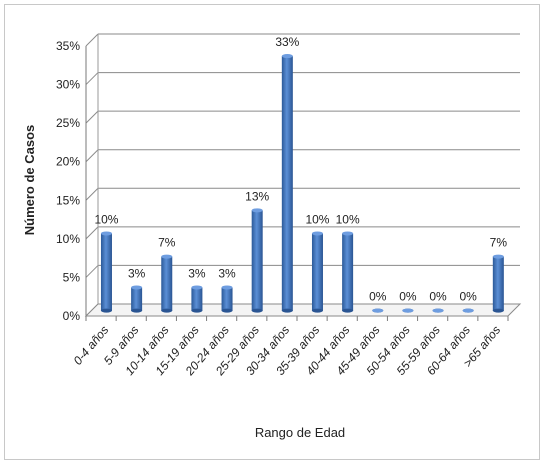  Describe the element at coordinates (257, 196) in the screenshot. I see `data-label: 13%` at that location.